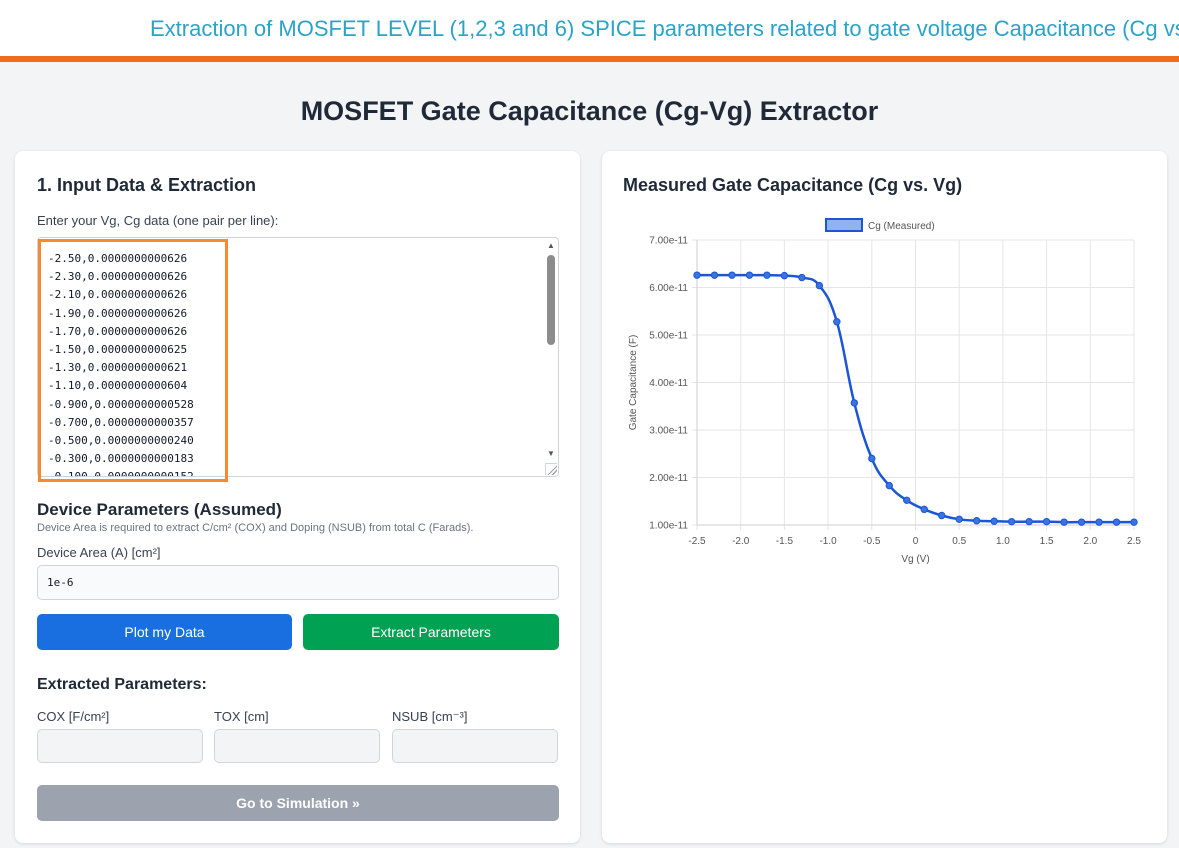 The width and height of the screenshot is (1179, 848). What do you see at coordinates (120, 746) in the screenshot?
I see `cox-output` at bounding box center [120, 746].